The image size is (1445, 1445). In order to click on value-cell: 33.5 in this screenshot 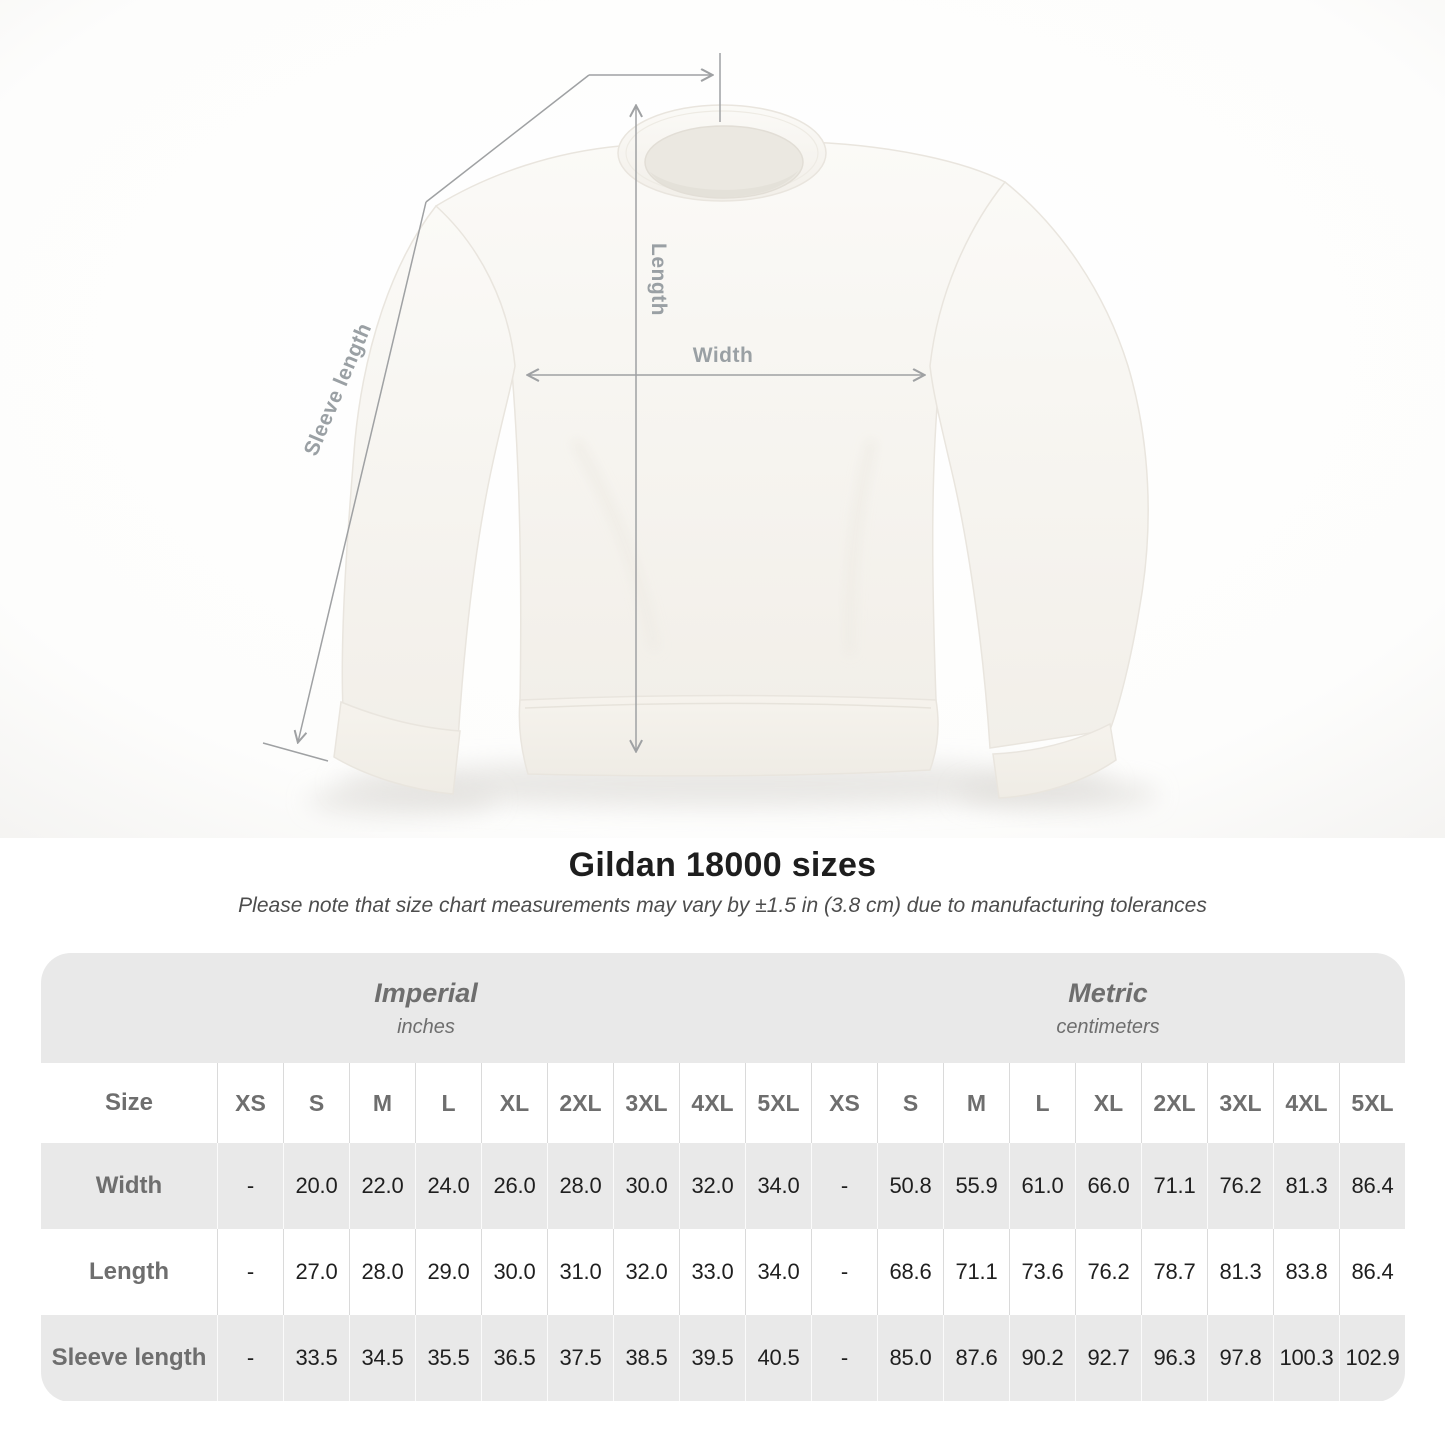, I will do `click(316, 1358)`.